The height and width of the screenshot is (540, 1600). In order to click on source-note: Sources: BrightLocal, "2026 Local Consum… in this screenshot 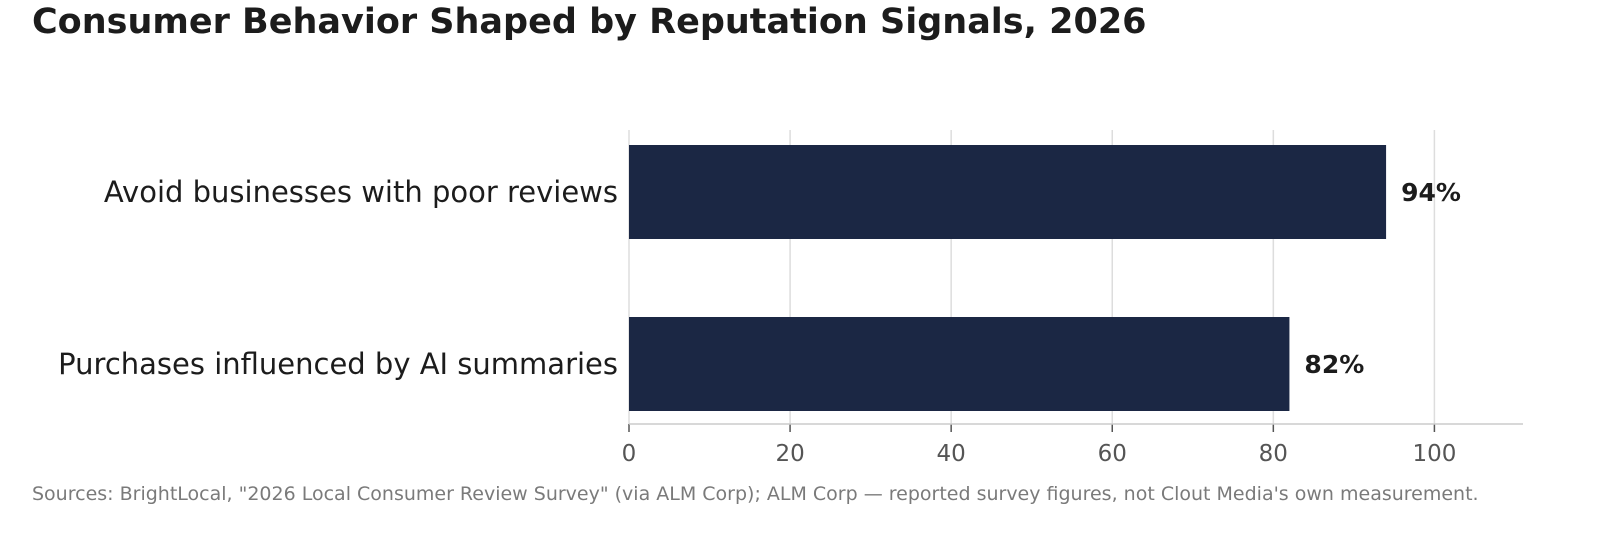, I will do `click(755, 494)`.